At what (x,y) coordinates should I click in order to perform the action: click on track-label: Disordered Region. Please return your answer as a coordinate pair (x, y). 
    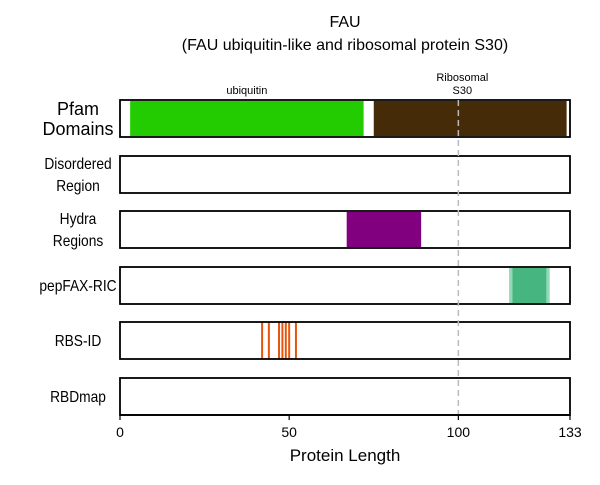
    Looking at the image, I should click on (77, 175).